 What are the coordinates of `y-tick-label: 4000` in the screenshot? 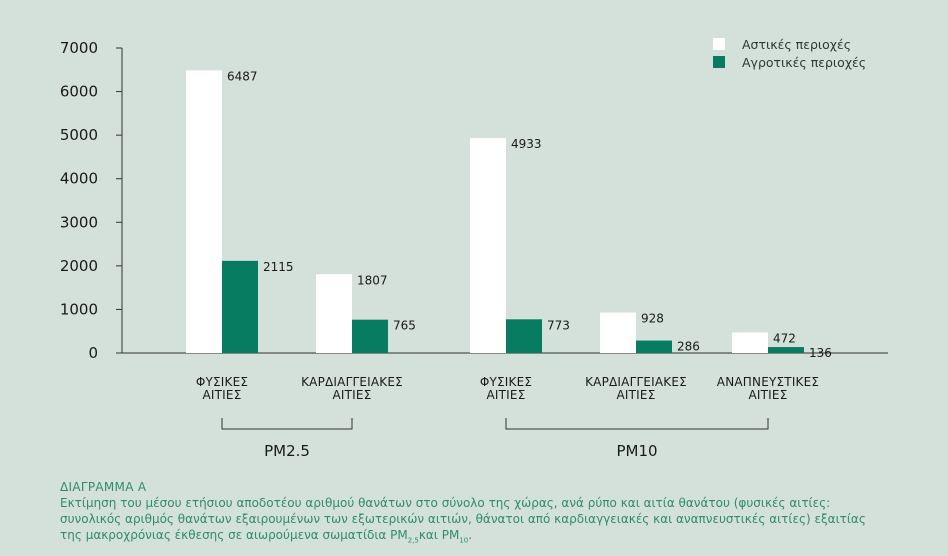 It's located at (79, 179).